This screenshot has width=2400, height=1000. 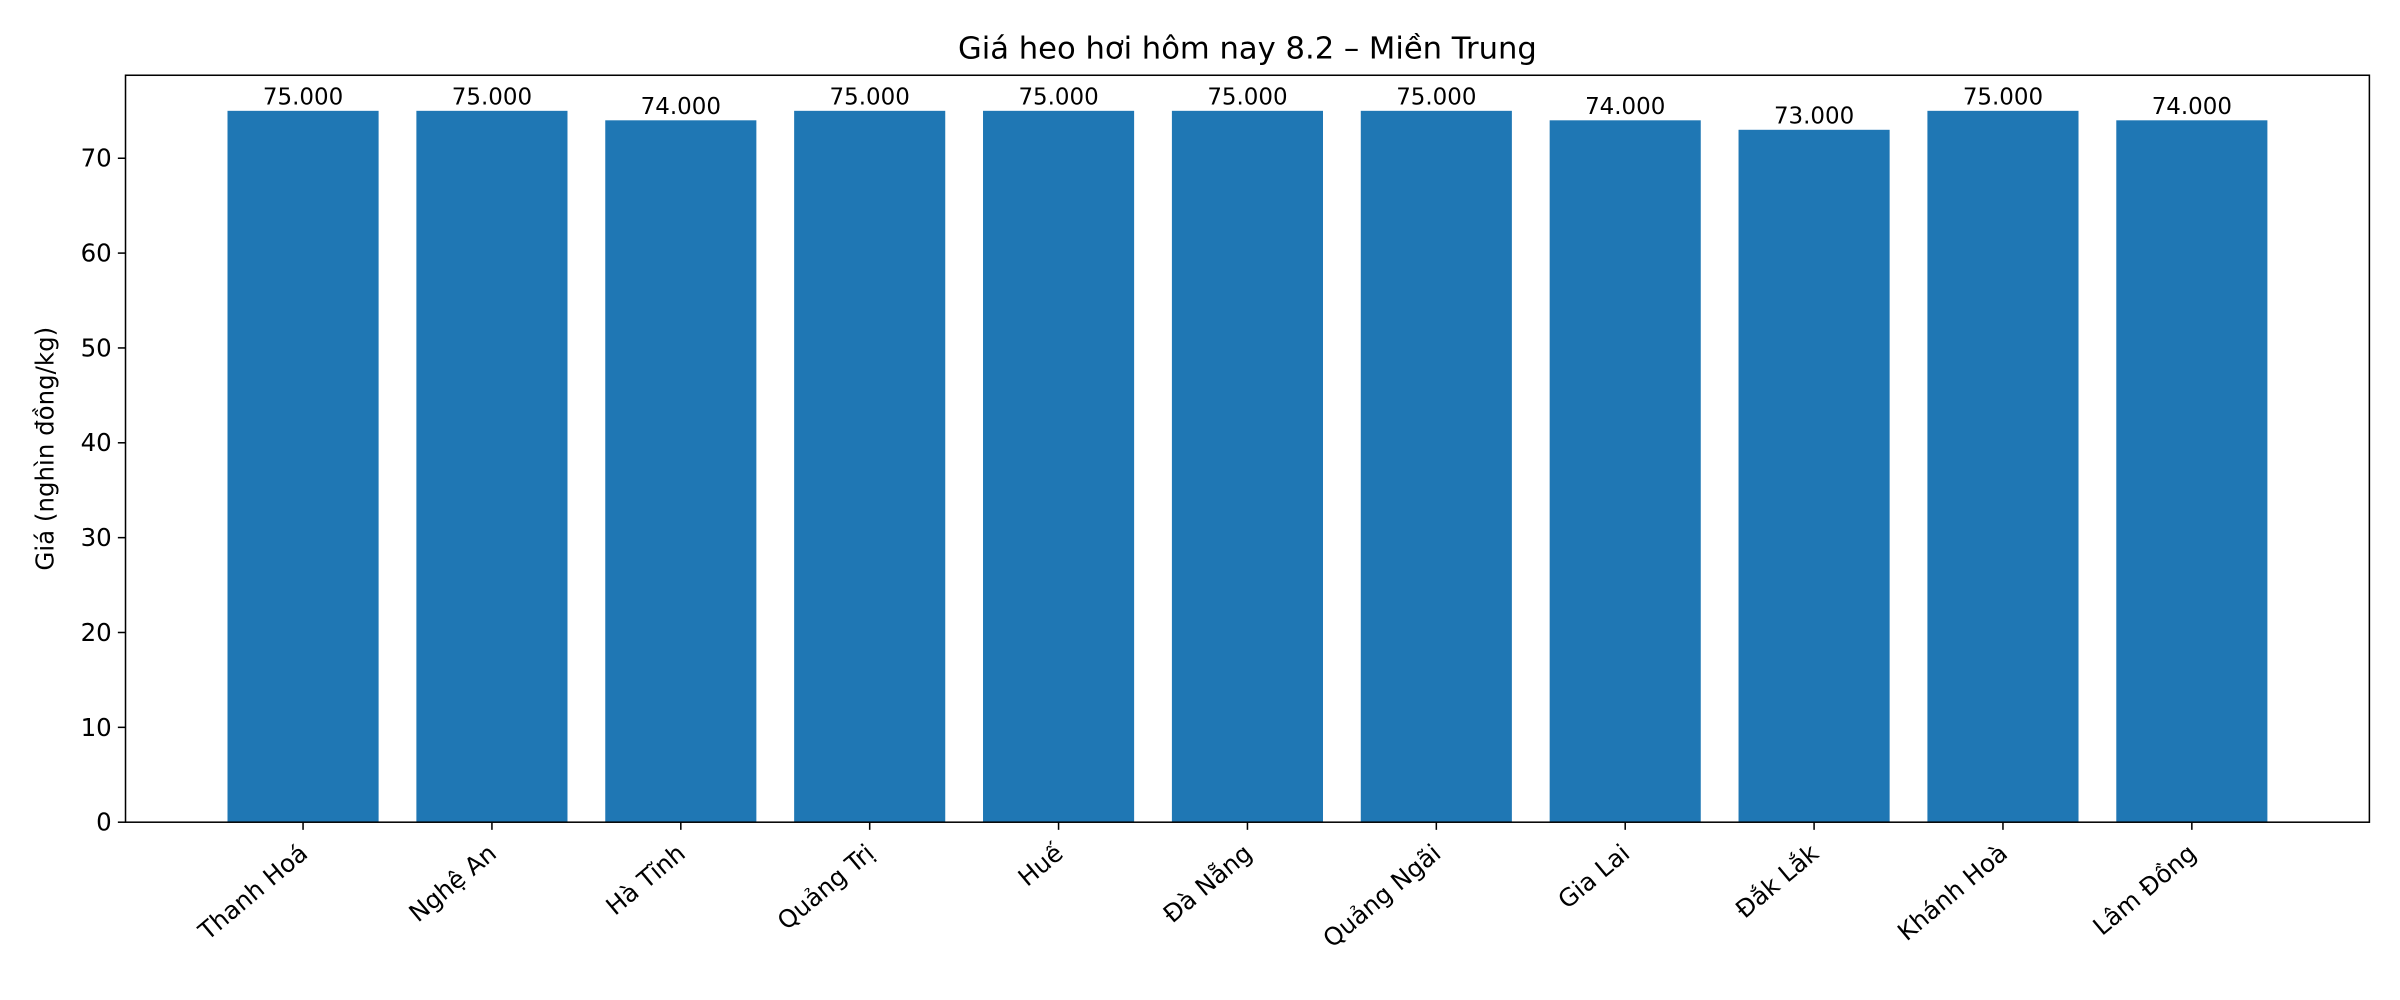 I want to click on y-tick-label: 30, so click(x=96, y=537).